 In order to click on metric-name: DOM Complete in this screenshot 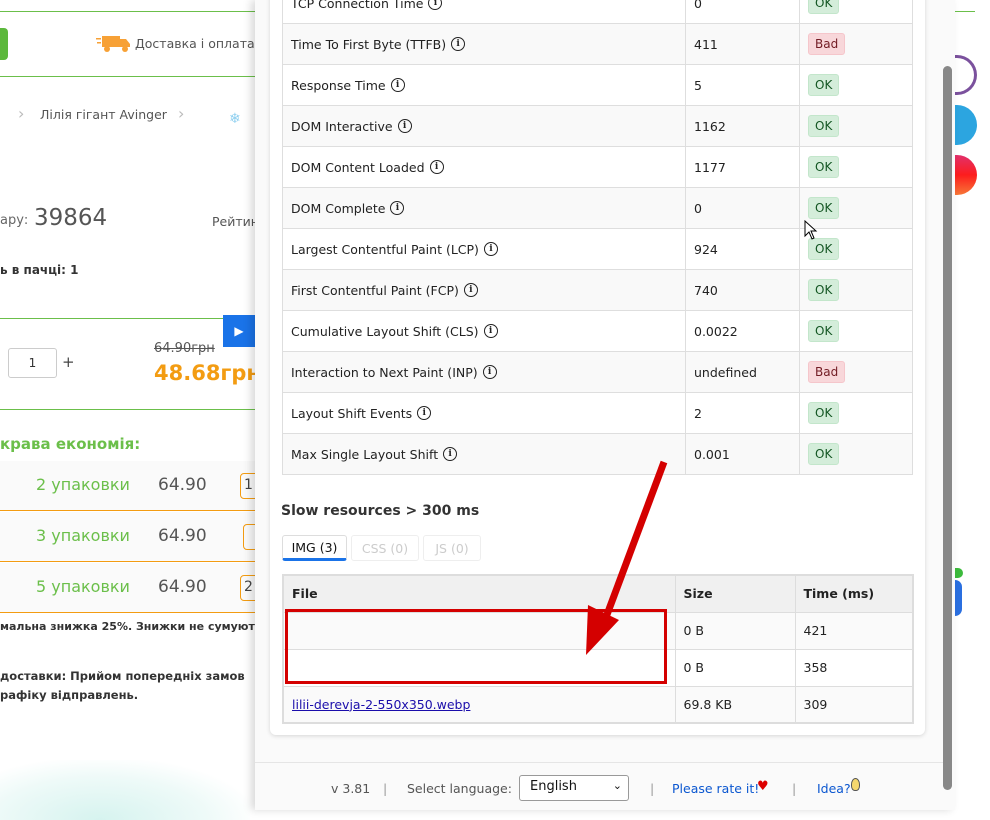, I will do `click(338, 208)`.